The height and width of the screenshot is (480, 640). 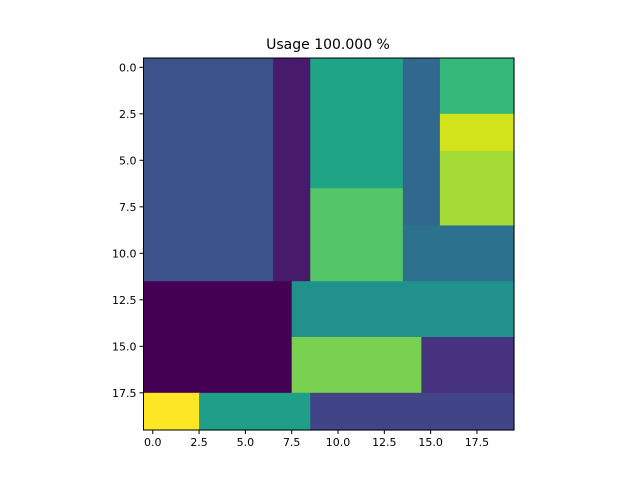 What do you see at coordinates (124, 253) in the screenshot?
I see `y-tick-label: 10.0` at bounding box center [124, 253].